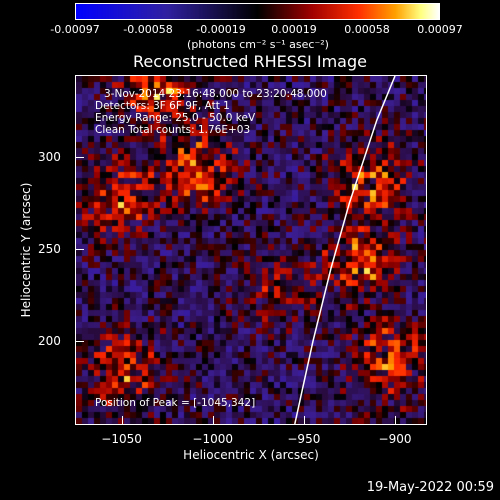  Describe the element at coordinates (430, 487) in the screenshot. I see `footer-date: 19-May-2022 00:59` at that location.